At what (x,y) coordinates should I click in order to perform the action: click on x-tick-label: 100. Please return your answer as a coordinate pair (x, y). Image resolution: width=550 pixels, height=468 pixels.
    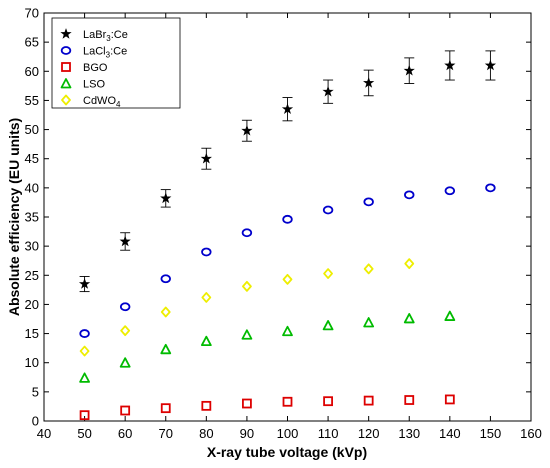
    Looking at the image, I should click on (288, 433).